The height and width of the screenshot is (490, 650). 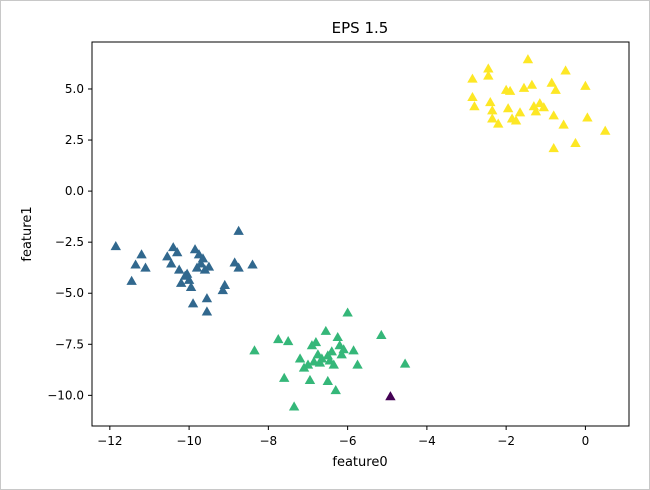 What do you see at coordinates (74, 191) in the screenshot?
I see `y-tick-label: 0.0` at bounding box center [74, 191].